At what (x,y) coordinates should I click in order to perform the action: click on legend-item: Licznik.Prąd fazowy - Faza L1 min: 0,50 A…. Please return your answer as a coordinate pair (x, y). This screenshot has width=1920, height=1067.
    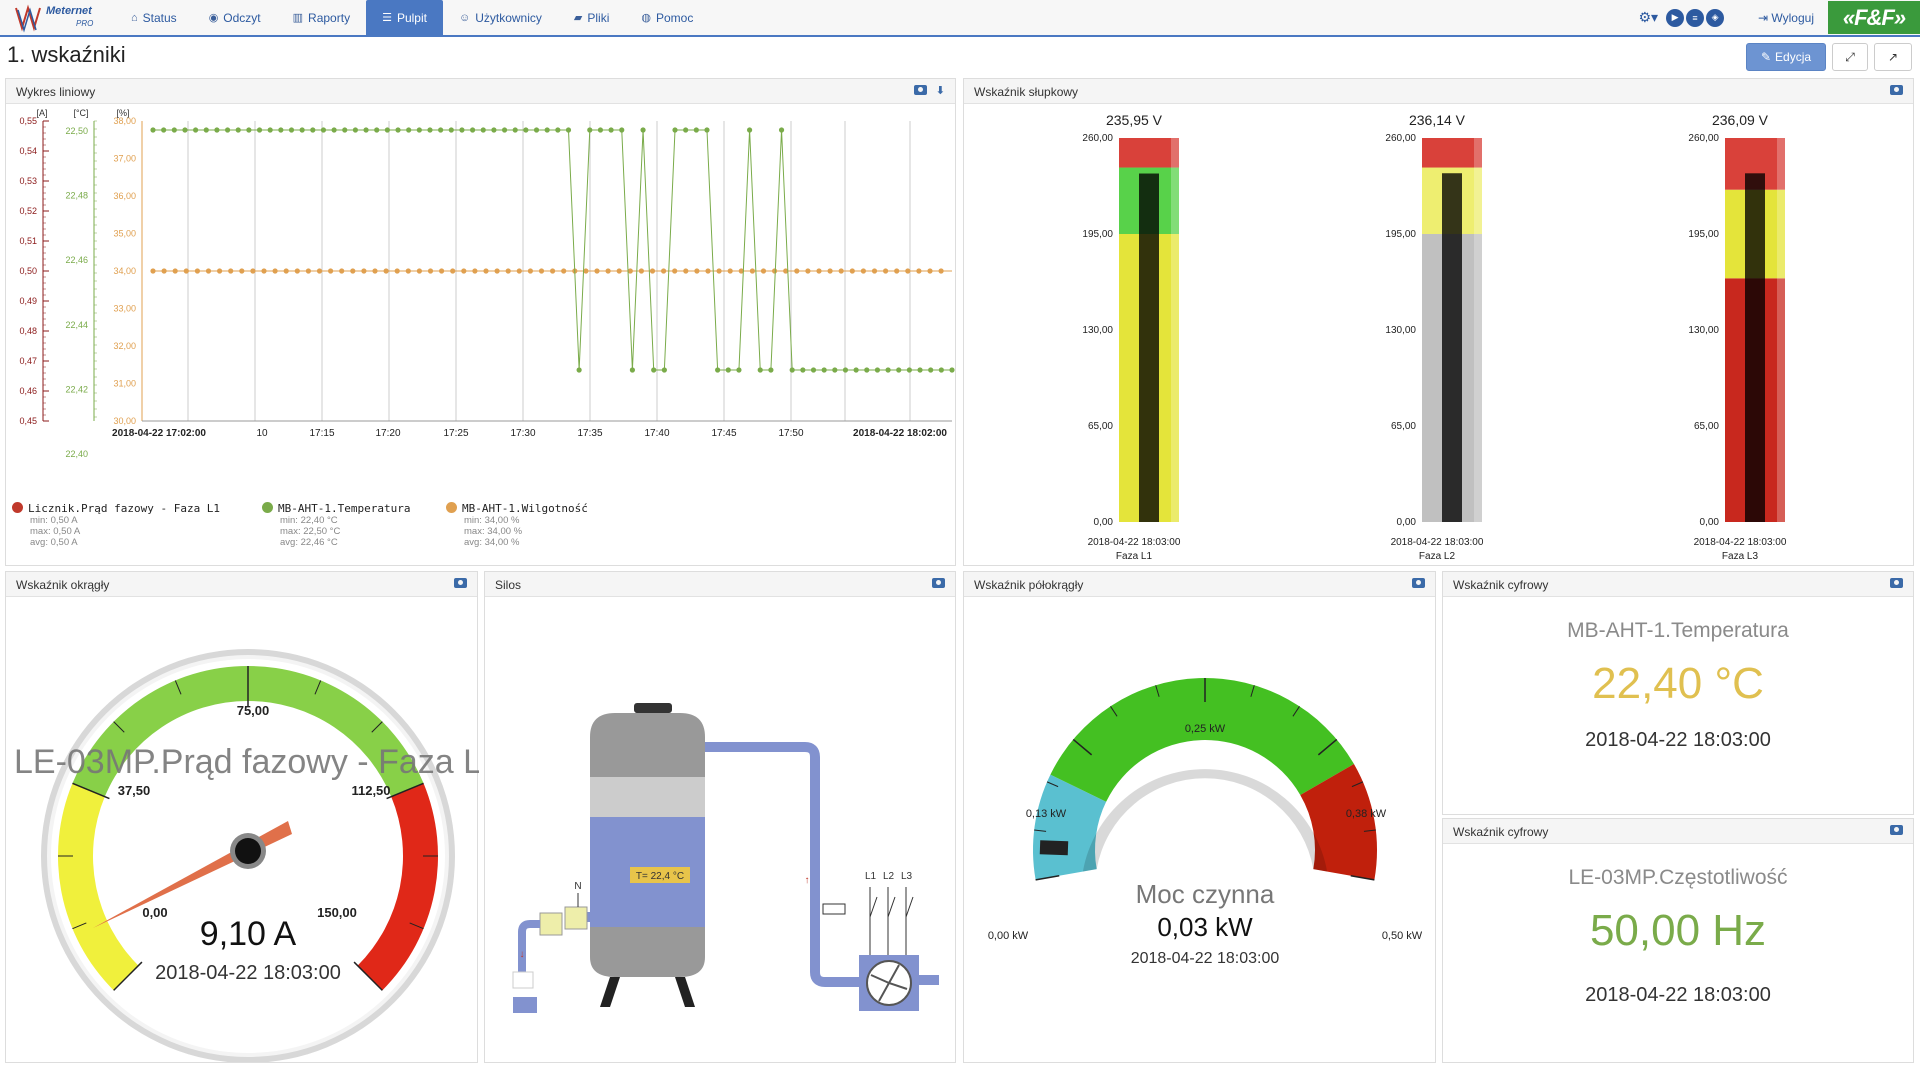
    Looking at the image, I should click on (116, 525).